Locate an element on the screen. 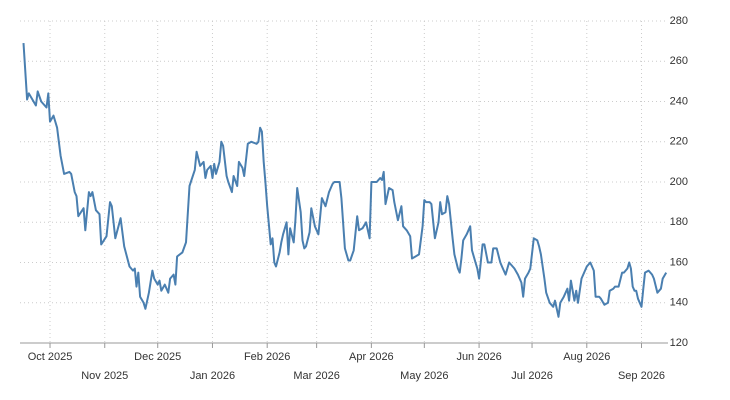 This screenshot has height=400, width=730. x-tick-label: Jun 2026 is located at coordinates (478, 357).